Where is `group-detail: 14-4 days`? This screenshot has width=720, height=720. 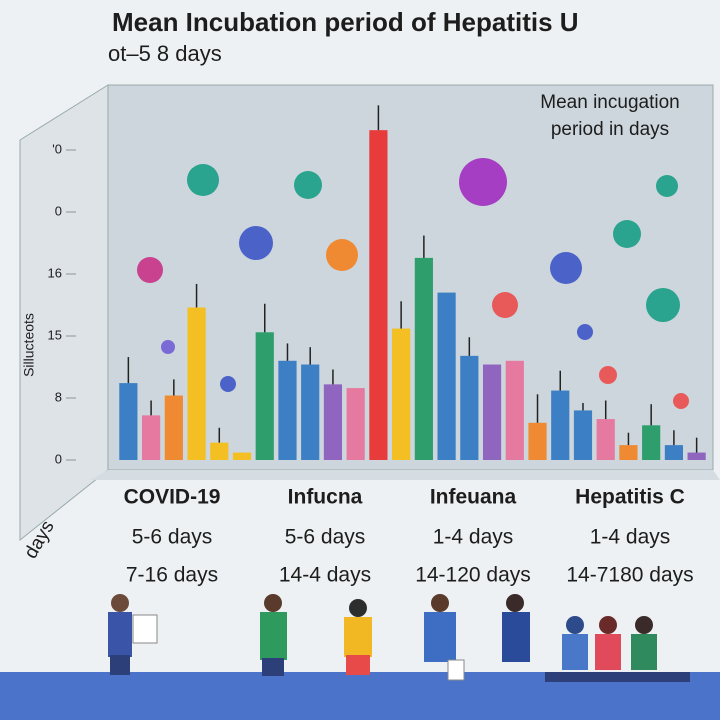 group-detail: 14-4 days is located at coordinates (325, 575).